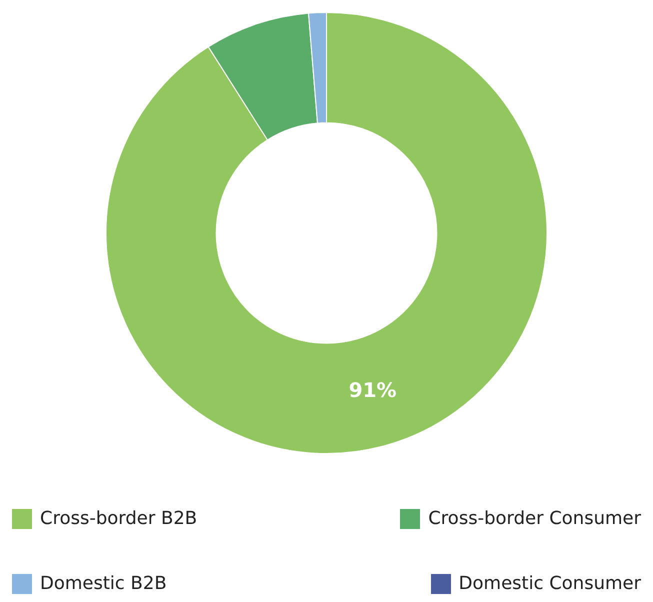 The image size is (653, 602). Describe the element at coordinates (103, 583) in the screenshot. I see `legend-label: Domestic B2B` at that location.